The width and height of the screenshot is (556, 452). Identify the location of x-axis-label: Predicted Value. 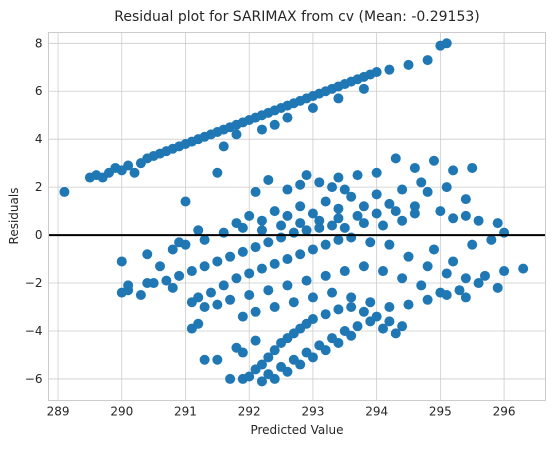
(296, 430).